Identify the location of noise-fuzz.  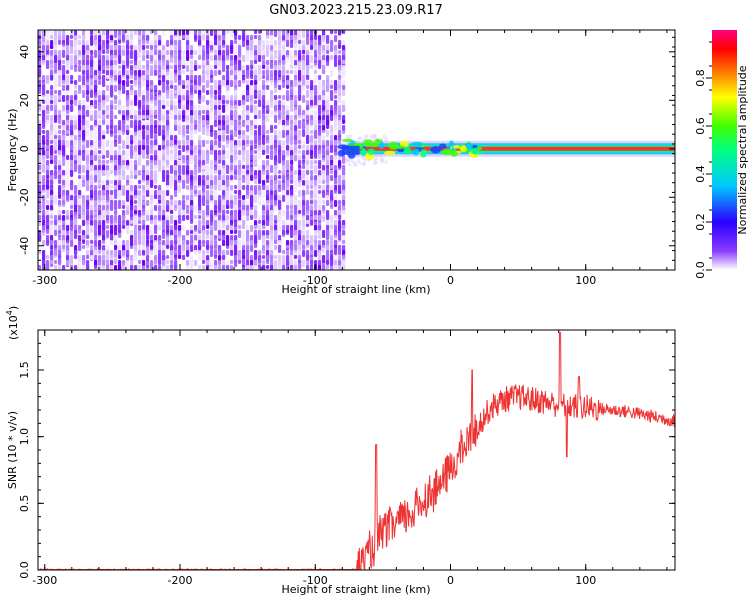
(360, 138).